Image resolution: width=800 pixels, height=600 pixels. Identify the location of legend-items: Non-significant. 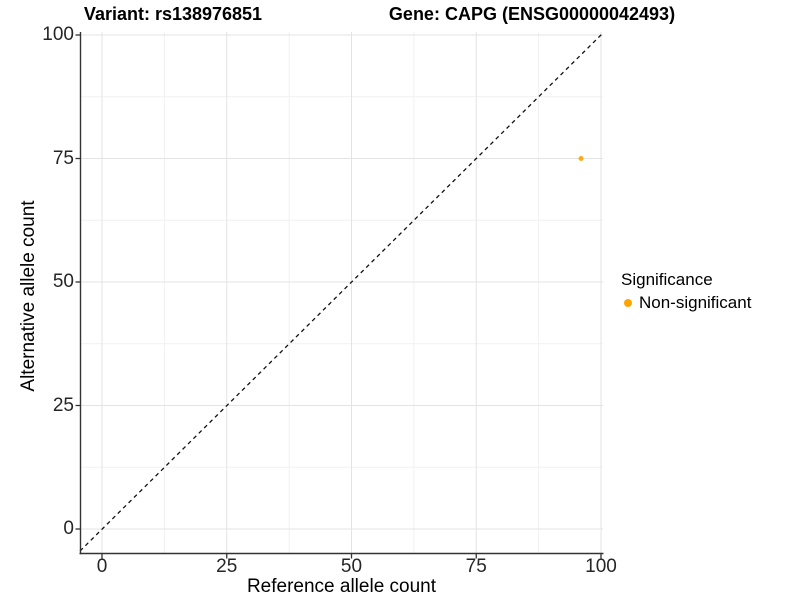
(686, 303).